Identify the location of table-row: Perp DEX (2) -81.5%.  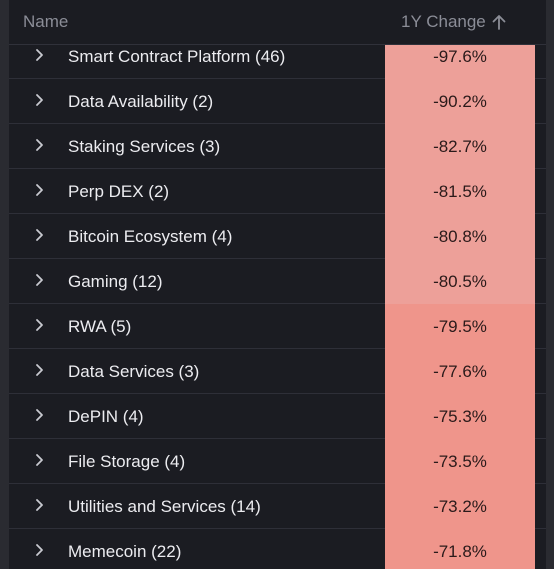
(277, 191).